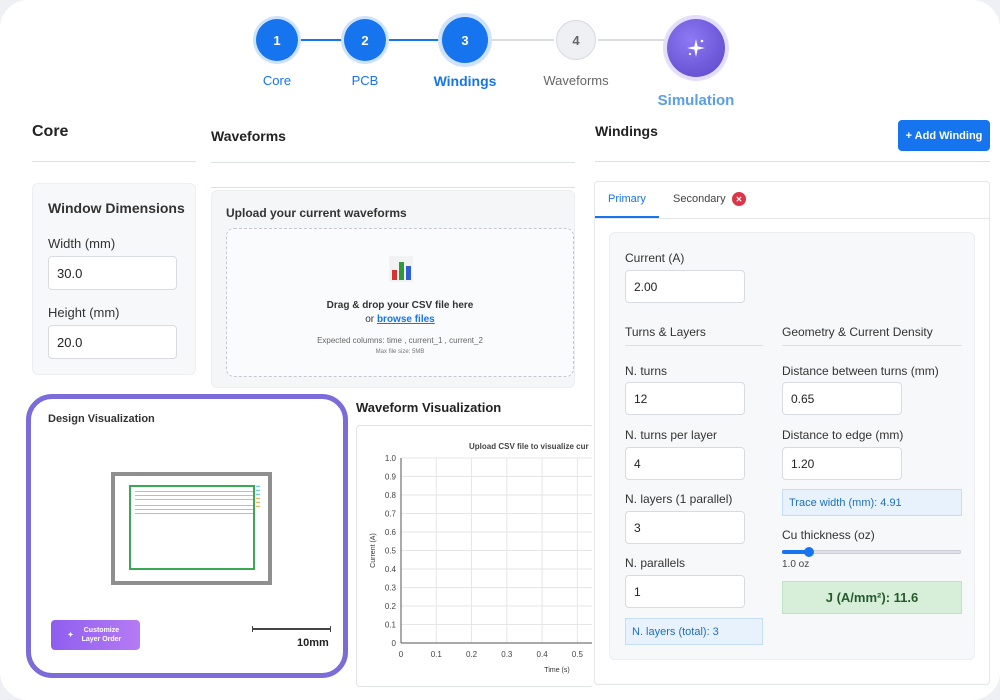  I want to click on windings-title: Windings, so click(626, 131).